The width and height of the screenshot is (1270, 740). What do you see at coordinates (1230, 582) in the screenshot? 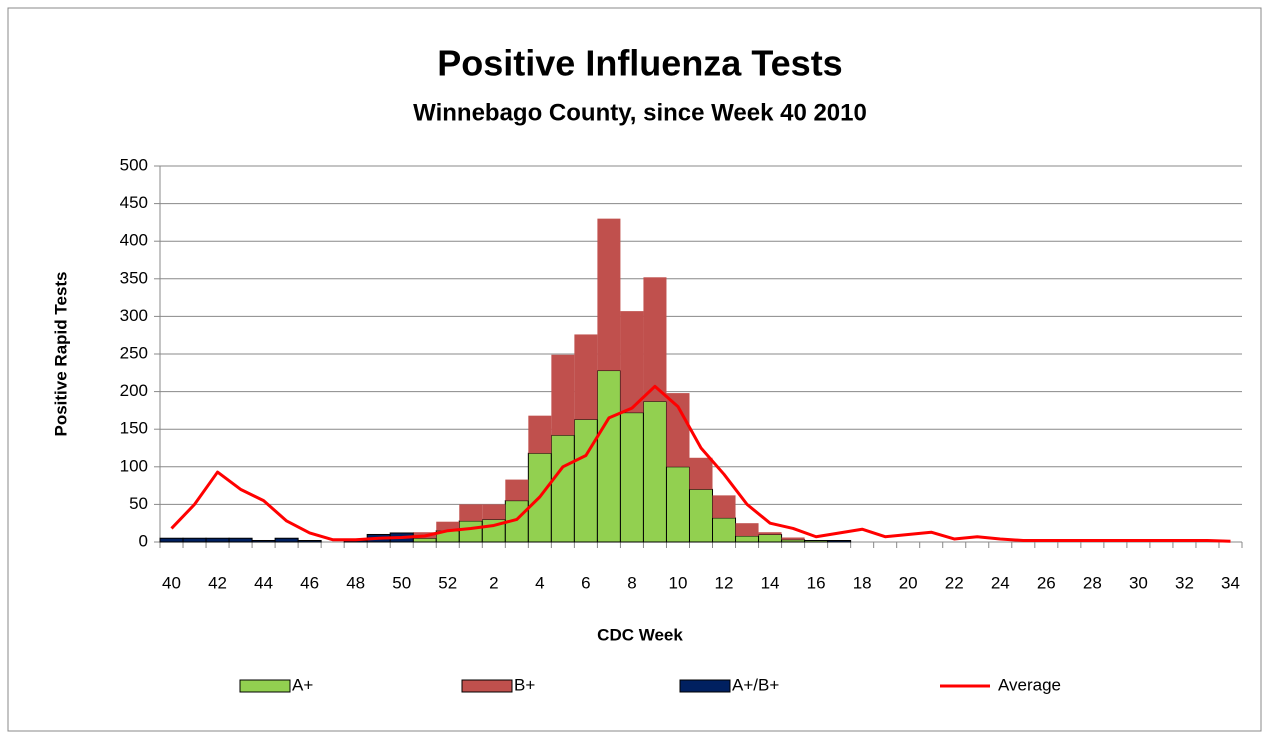
I see `x-tick-label: 34` at bounding box center [1230, 582].